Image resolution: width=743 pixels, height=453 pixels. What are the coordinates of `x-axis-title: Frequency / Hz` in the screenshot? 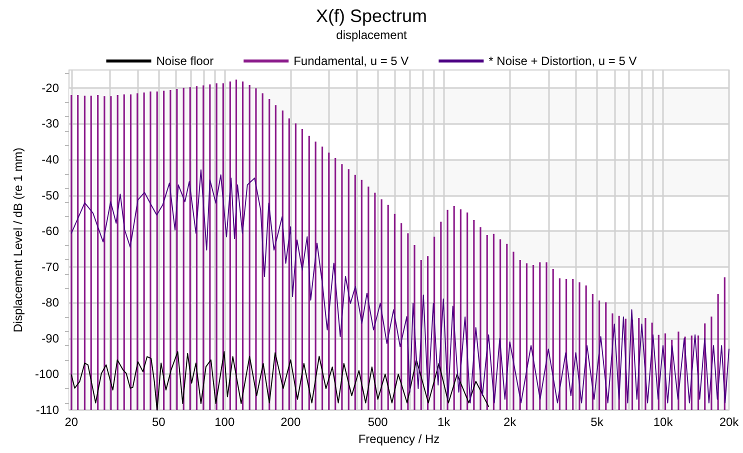 It's located at (399, 439).